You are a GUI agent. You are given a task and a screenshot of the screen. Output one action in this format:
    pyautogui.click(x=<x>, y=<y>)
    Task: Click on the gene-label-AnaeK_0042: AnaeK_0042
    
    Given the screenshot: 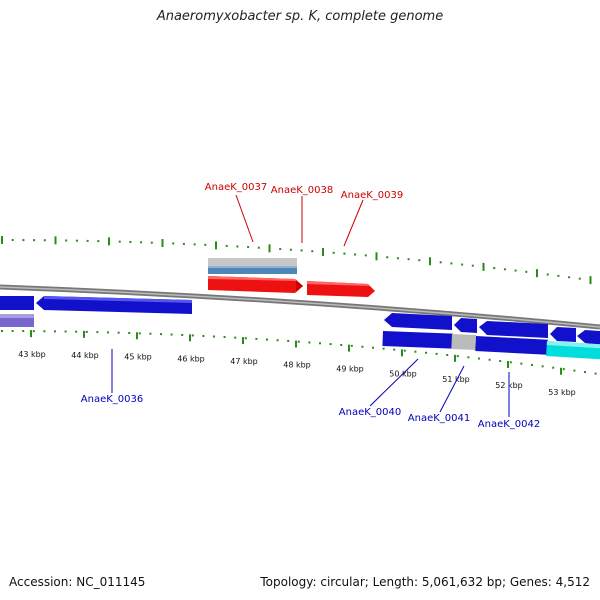 What is the action you would take?
    pyautogui.click(x=509, y=424)
    